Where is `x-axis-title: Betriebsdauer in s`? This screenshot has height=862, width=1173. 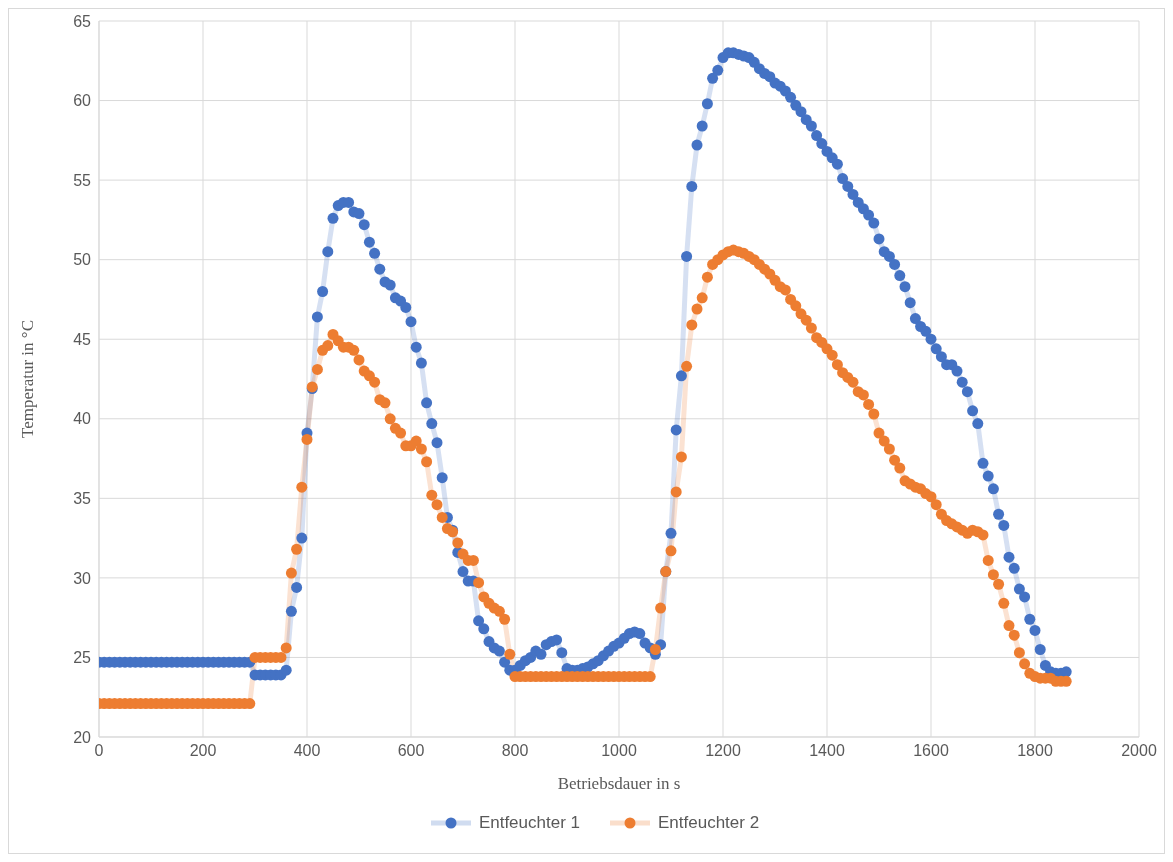
x-axis-title: Betriebsdauer in s is located at coordinates (619, 783).